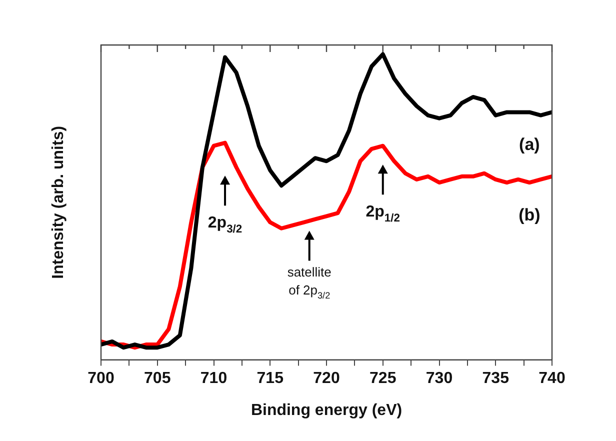 This screenshot has height=441, width=616. Describe the element at coordinates (552, 378) in the screenshot. I see `x-tick-label: 740` at that location.